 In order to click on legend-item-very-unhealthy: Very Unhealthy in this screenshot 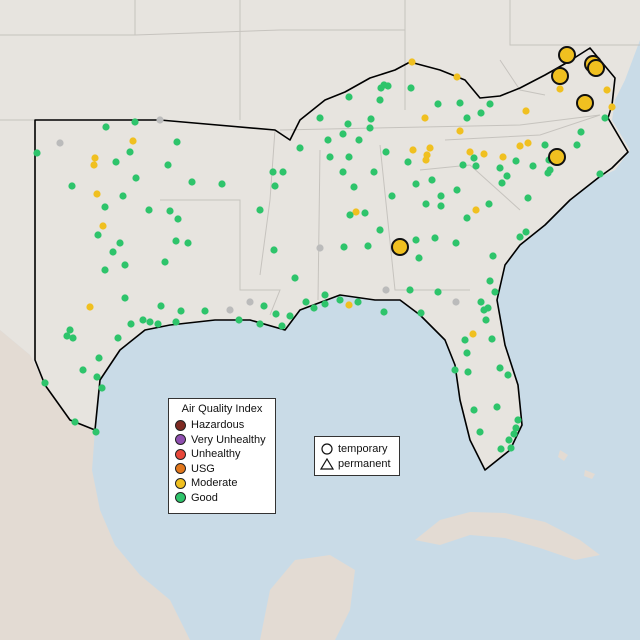, I will do `click(222, 440)`.